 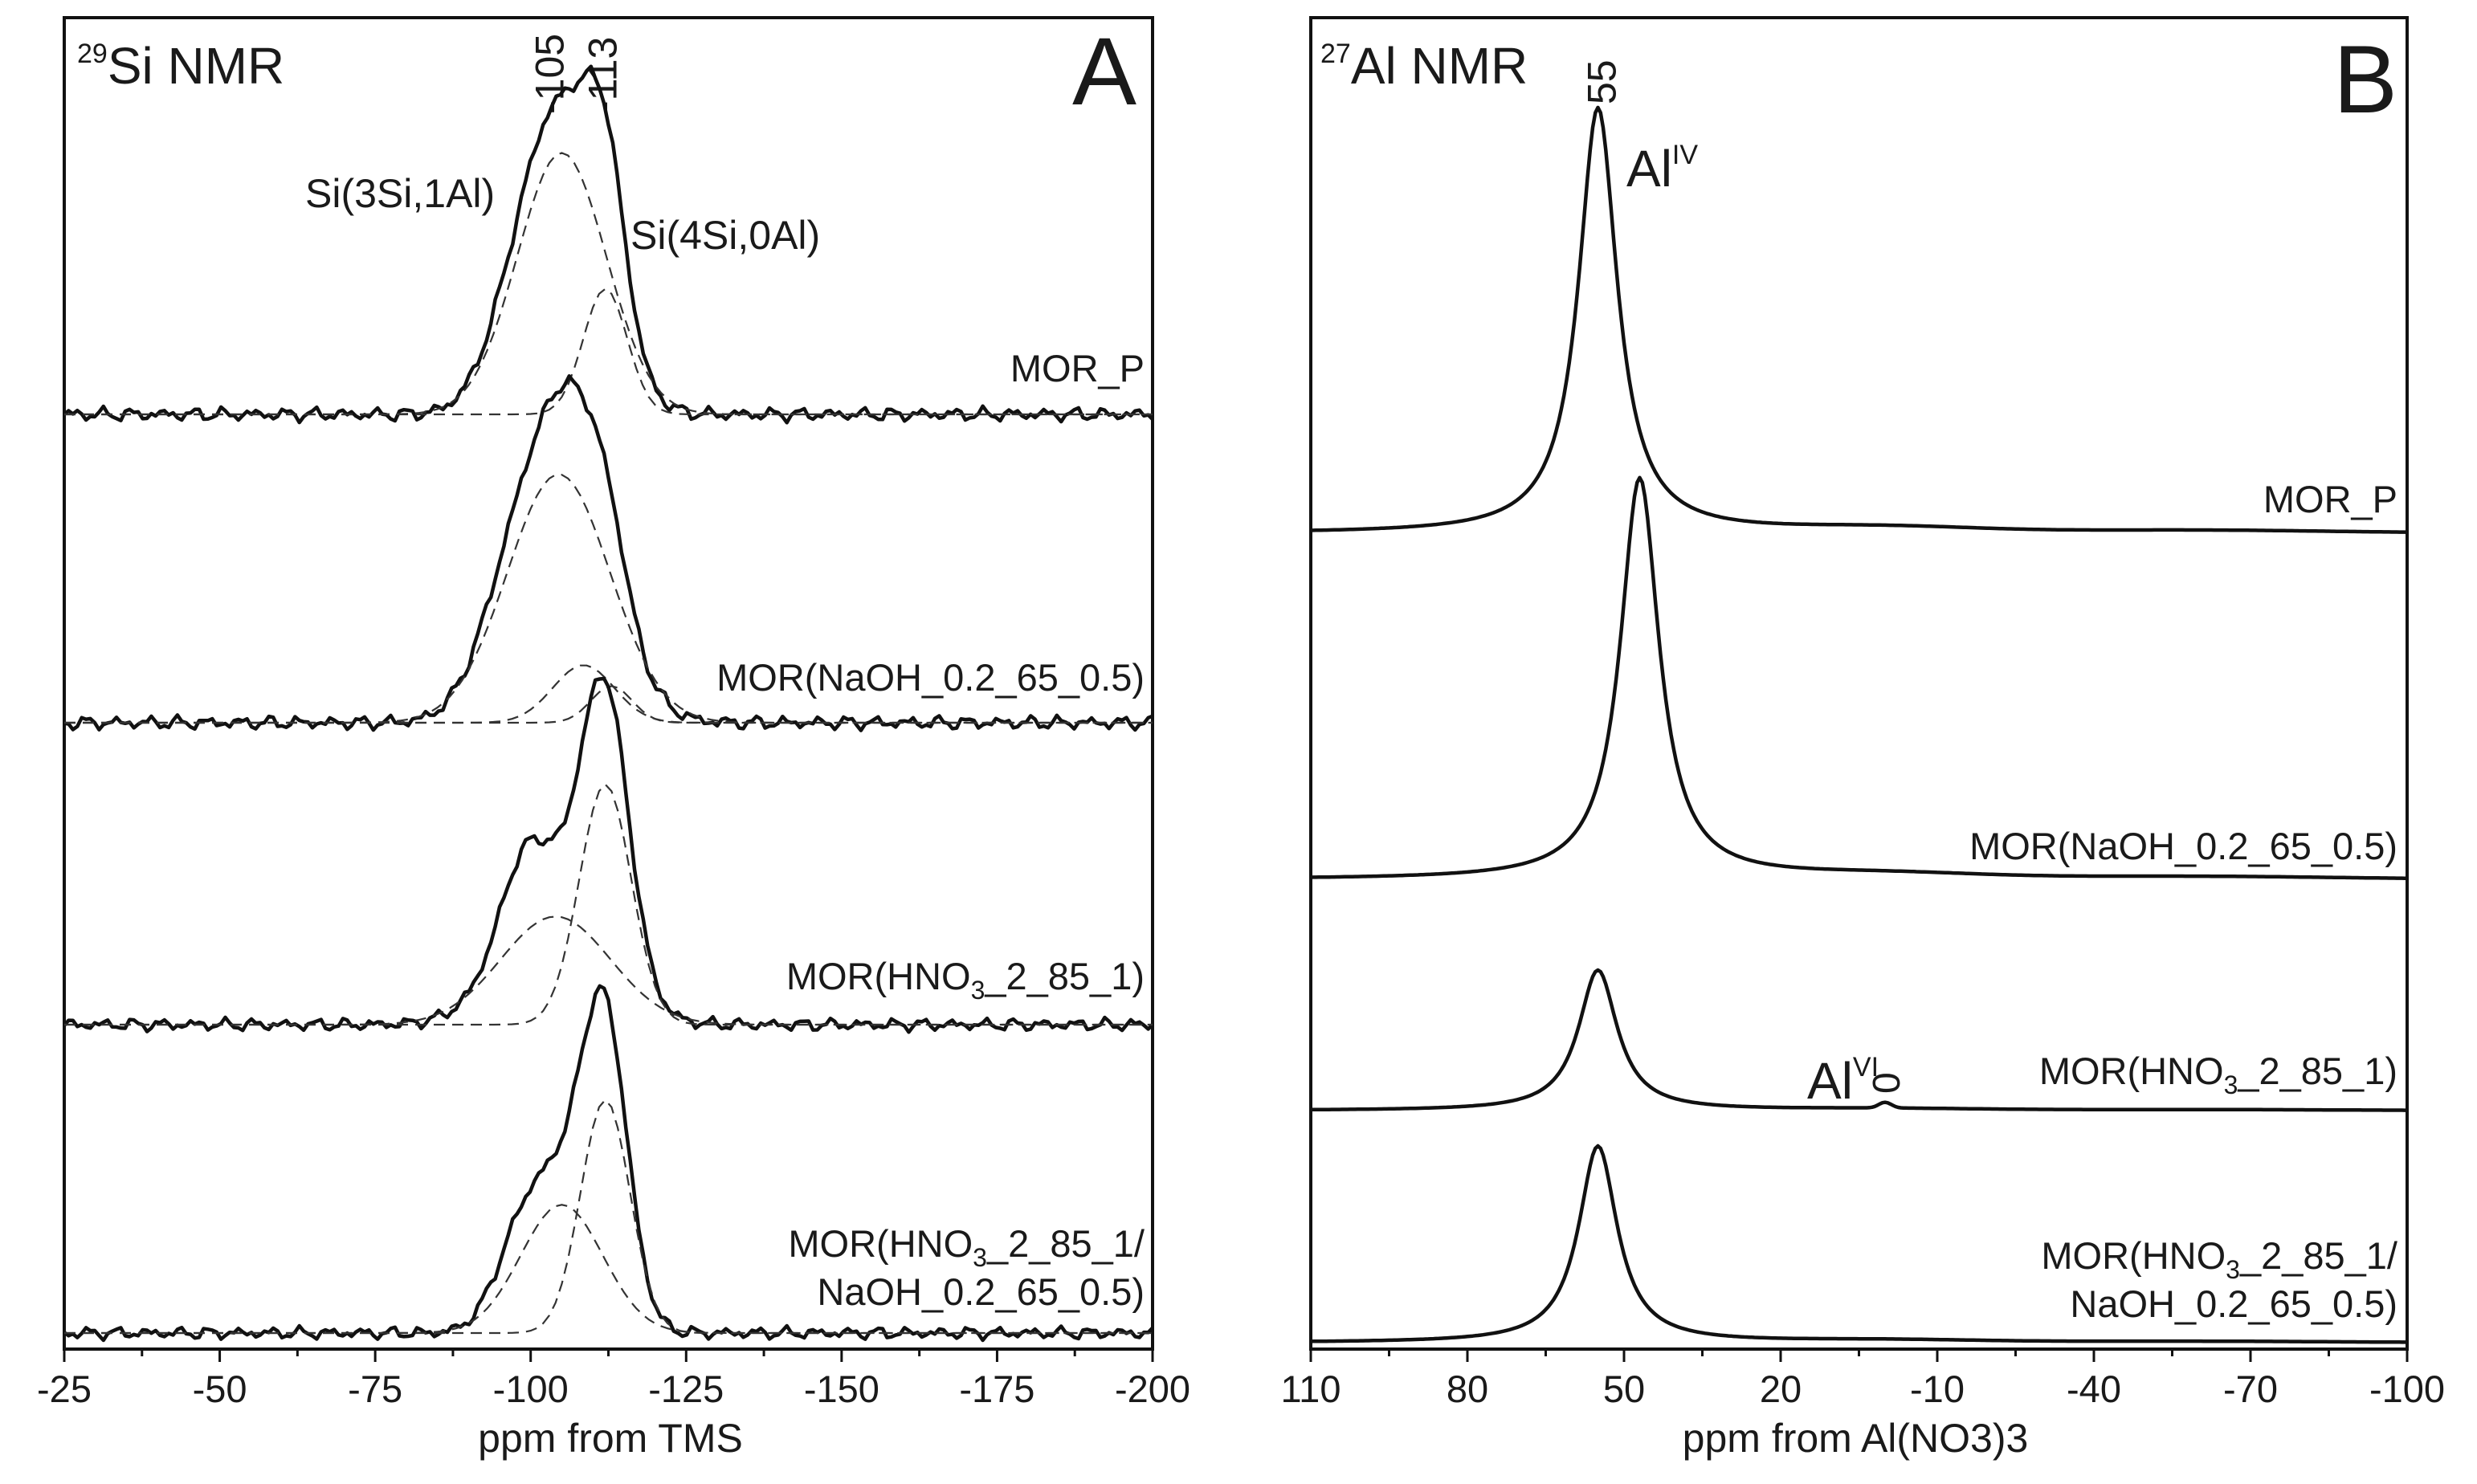 I want to click on panel-b-series-label-part: _2_85_1), so click(x=2317, y=1071).